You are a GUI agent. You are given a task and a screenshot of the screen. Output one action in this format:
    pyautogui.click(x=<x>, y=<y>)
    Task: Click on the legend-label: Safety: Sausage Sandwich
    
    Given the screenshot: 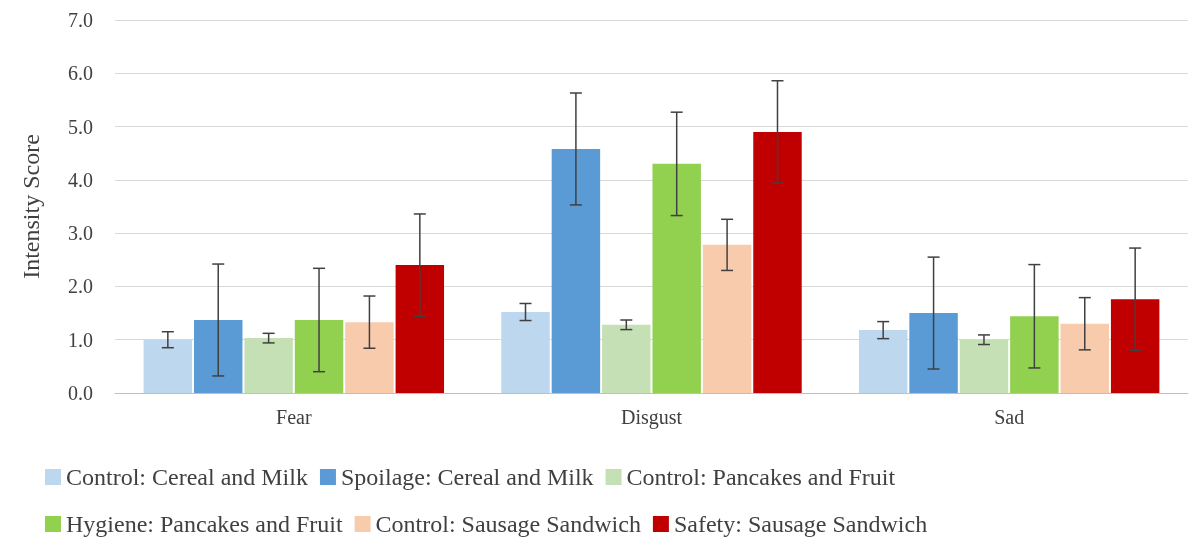 What is the action you would take?
    pyautogui.click(x=800, y=524)
    